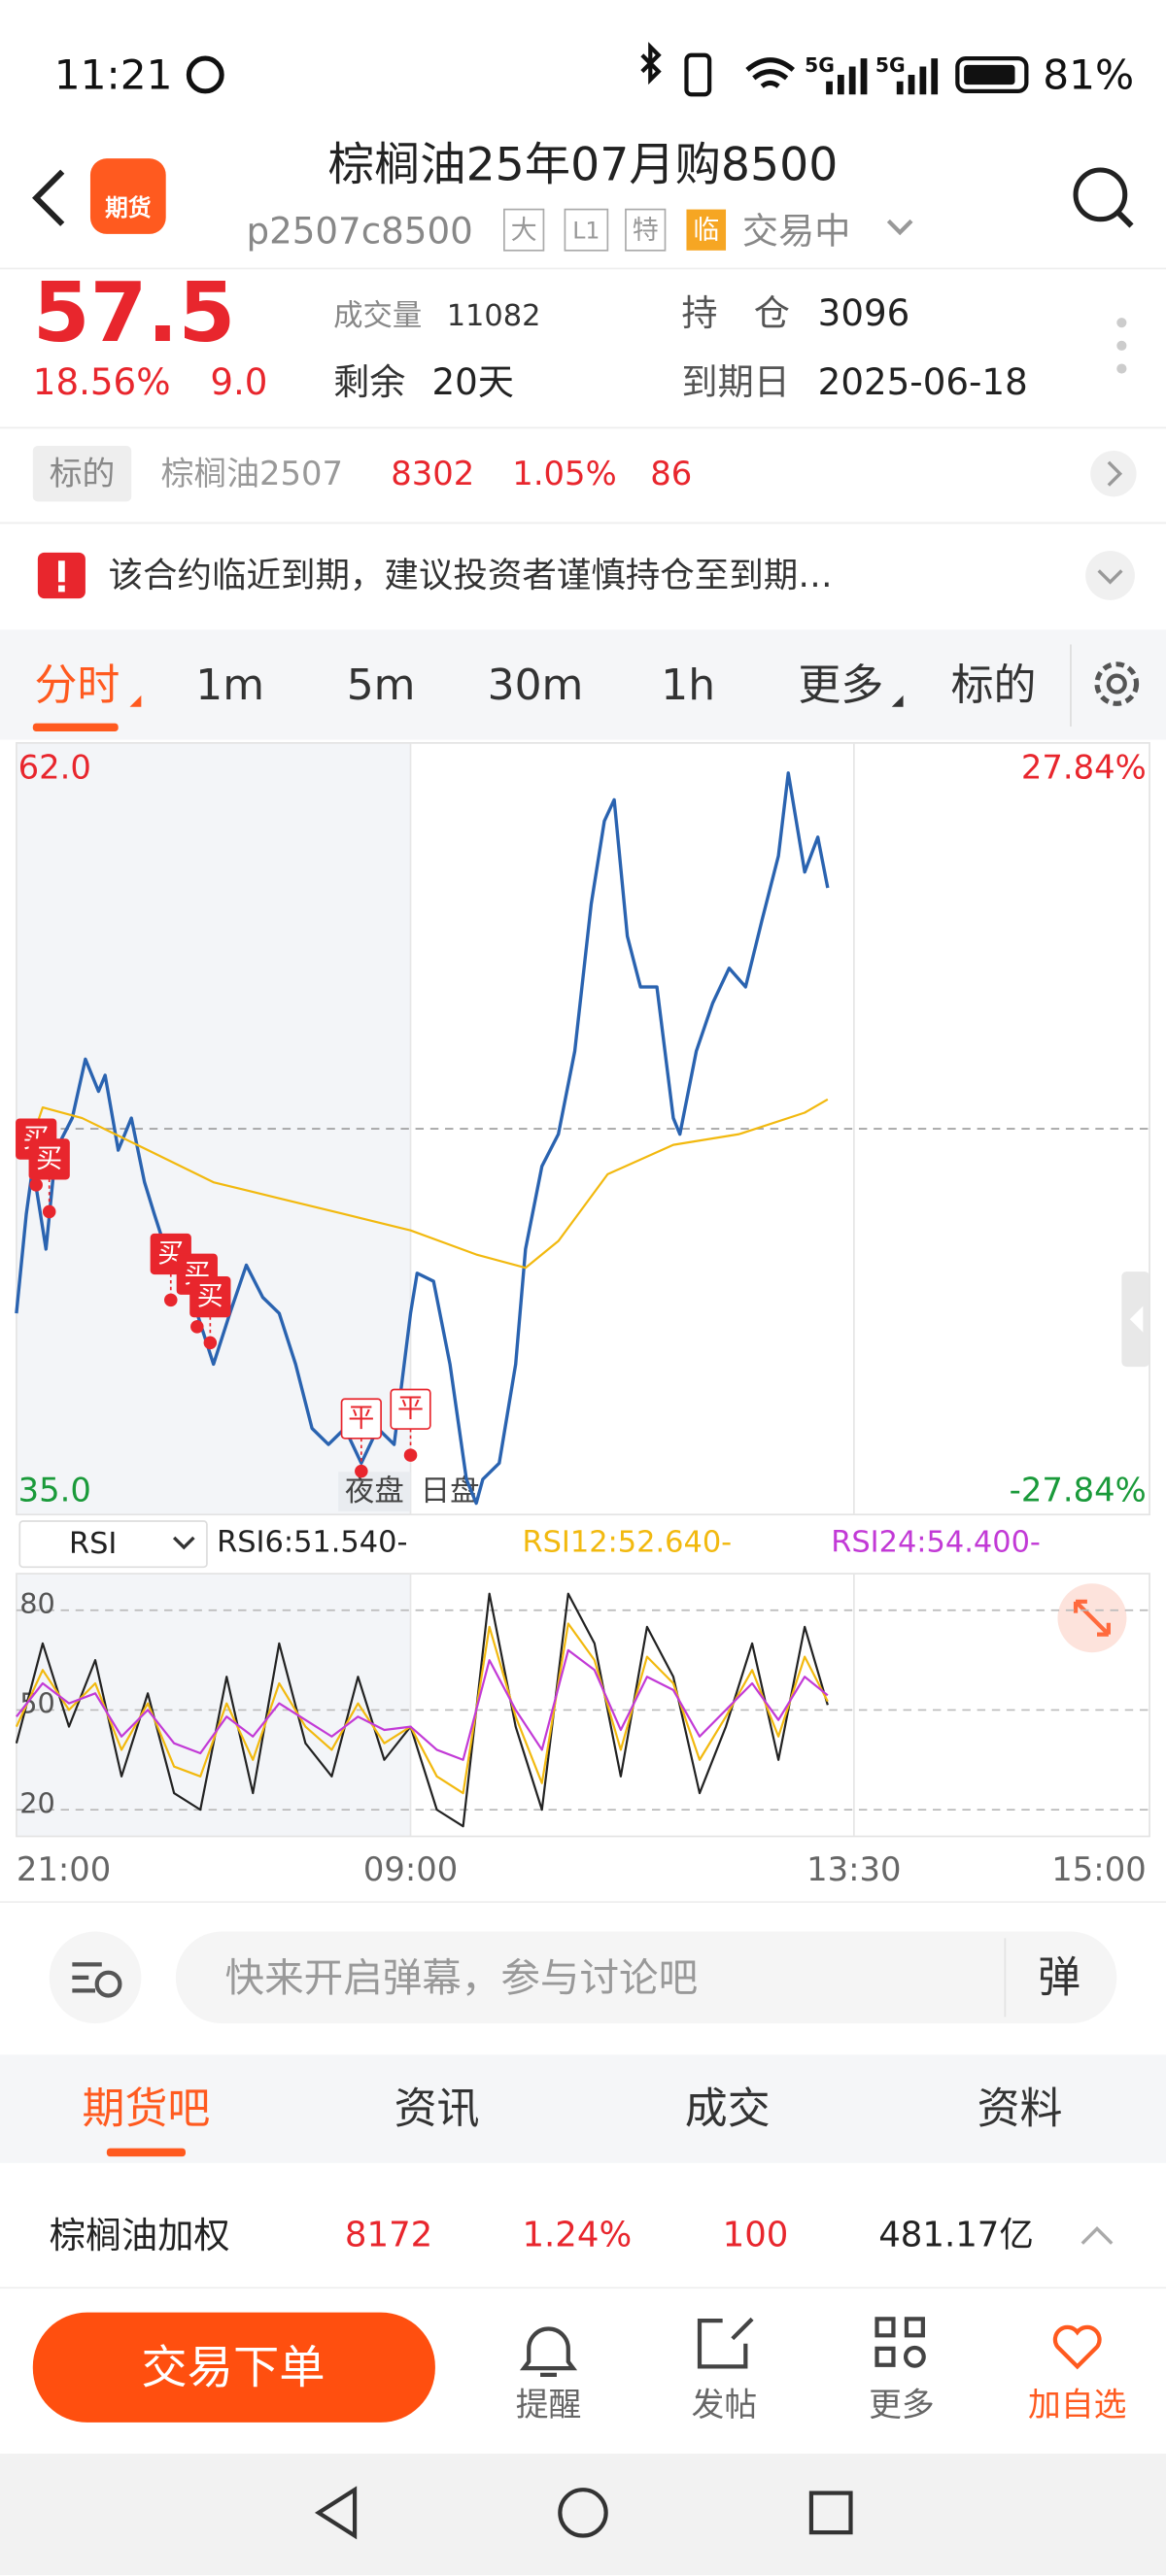 The width and height of the screenshot is (1166, 2576). I want to click on change: 9.0, so click(238, 381).